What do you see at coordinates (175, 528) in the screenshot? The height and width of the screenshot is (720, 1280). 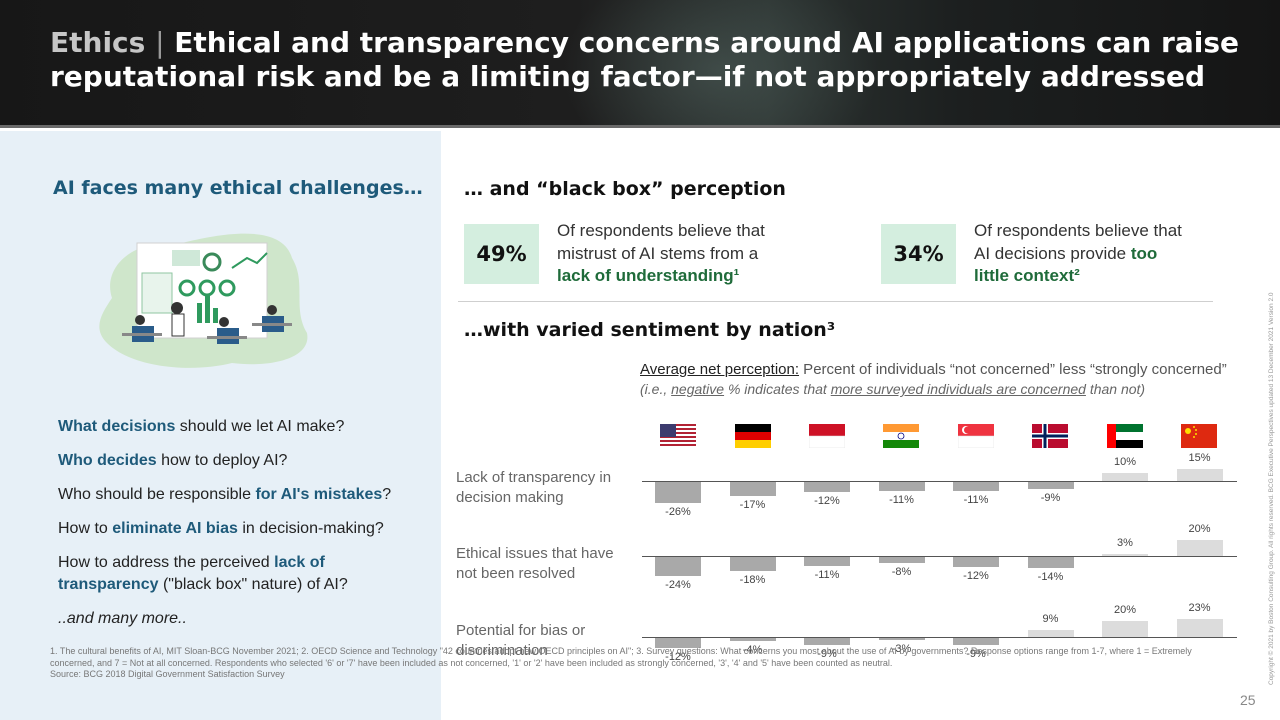 I see `question-bold: eliminate AI bias` at bounding box center [175, 528].